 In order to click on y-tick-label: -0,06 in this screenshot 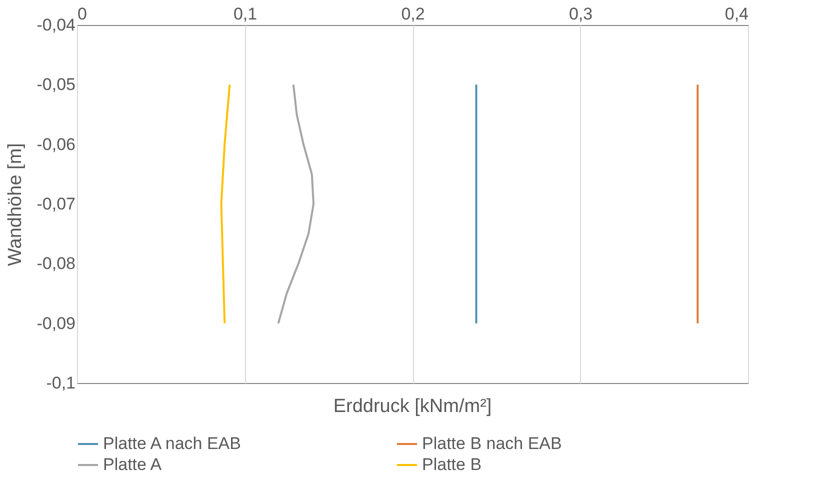, I will do `click(56, 144)`.